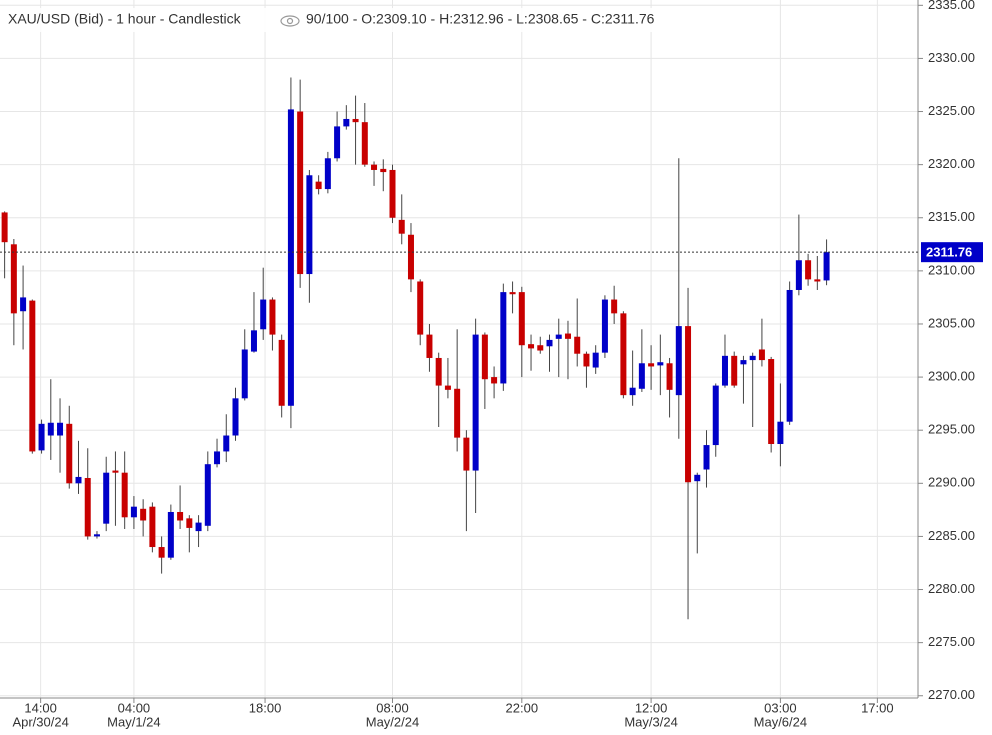 The height and width of the screenshot is (735, 992). I want to click on chart-title: XAU/USD (Bid) - 1 hour - Candlestick, so click(125, 19).